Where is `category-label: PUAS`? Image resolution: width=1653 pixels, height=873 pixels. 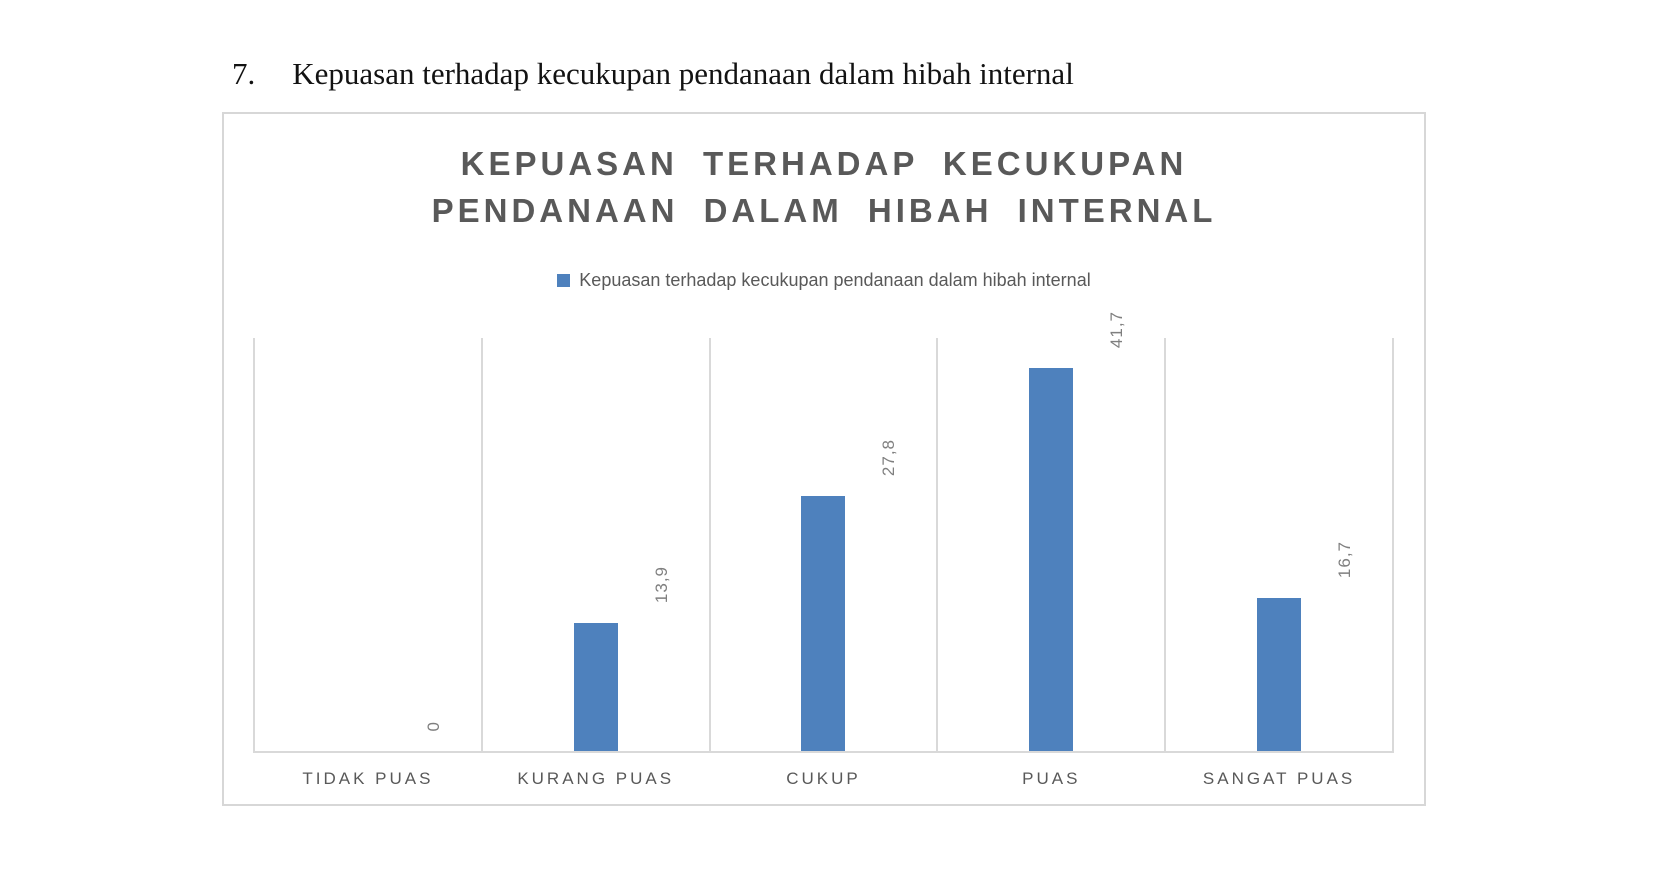
category-label: PUAS is located at coordinates (1051, 778).